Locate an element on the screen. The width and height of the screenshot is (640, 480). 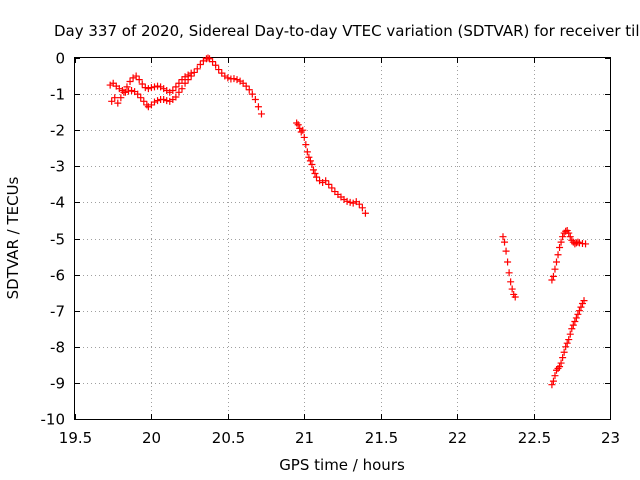
series-segment-4-upper is located at coordinates (569, 255).